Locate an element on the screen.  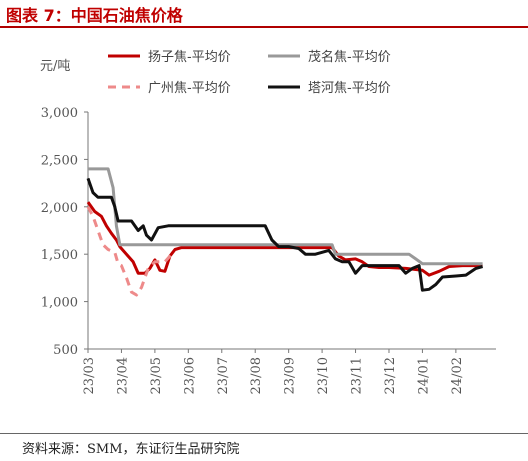
x-tick-label: 24/01 is located at coordinates (423, 375).